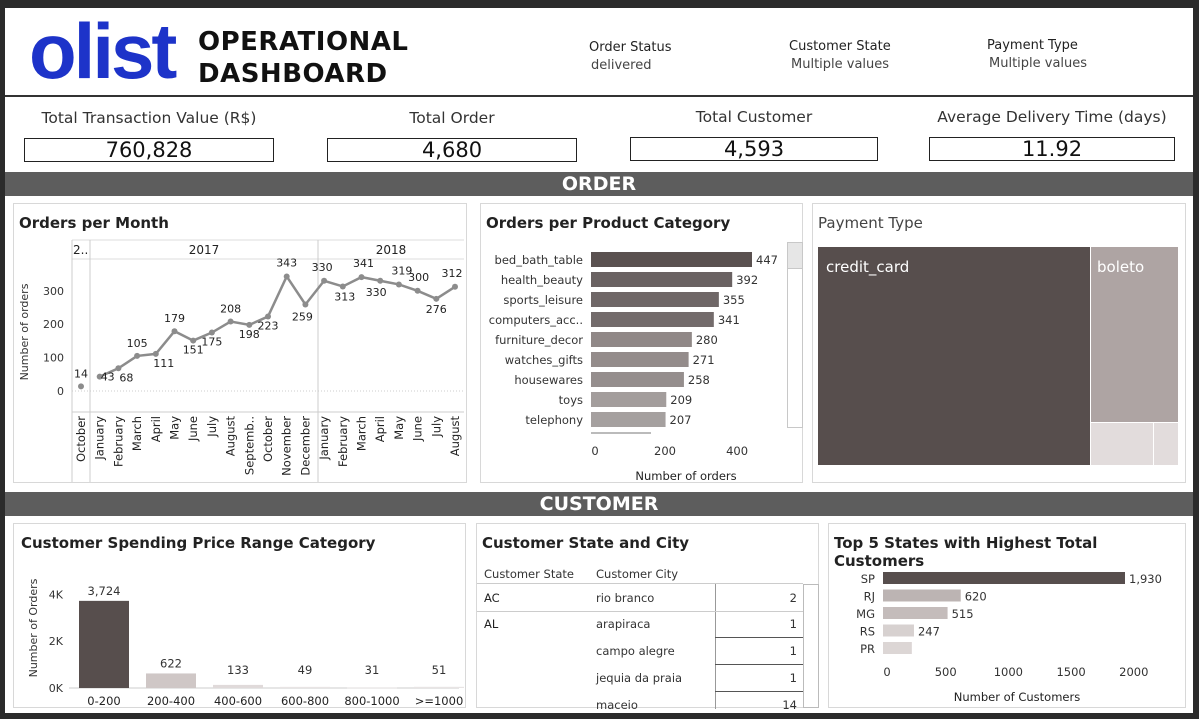 The height and width of the screenshot is (719, 1199). What do you see at coordinates (56, 641) in the screenshot?
I see `y-tick-label: 2K` at bounding box center [56, 641].